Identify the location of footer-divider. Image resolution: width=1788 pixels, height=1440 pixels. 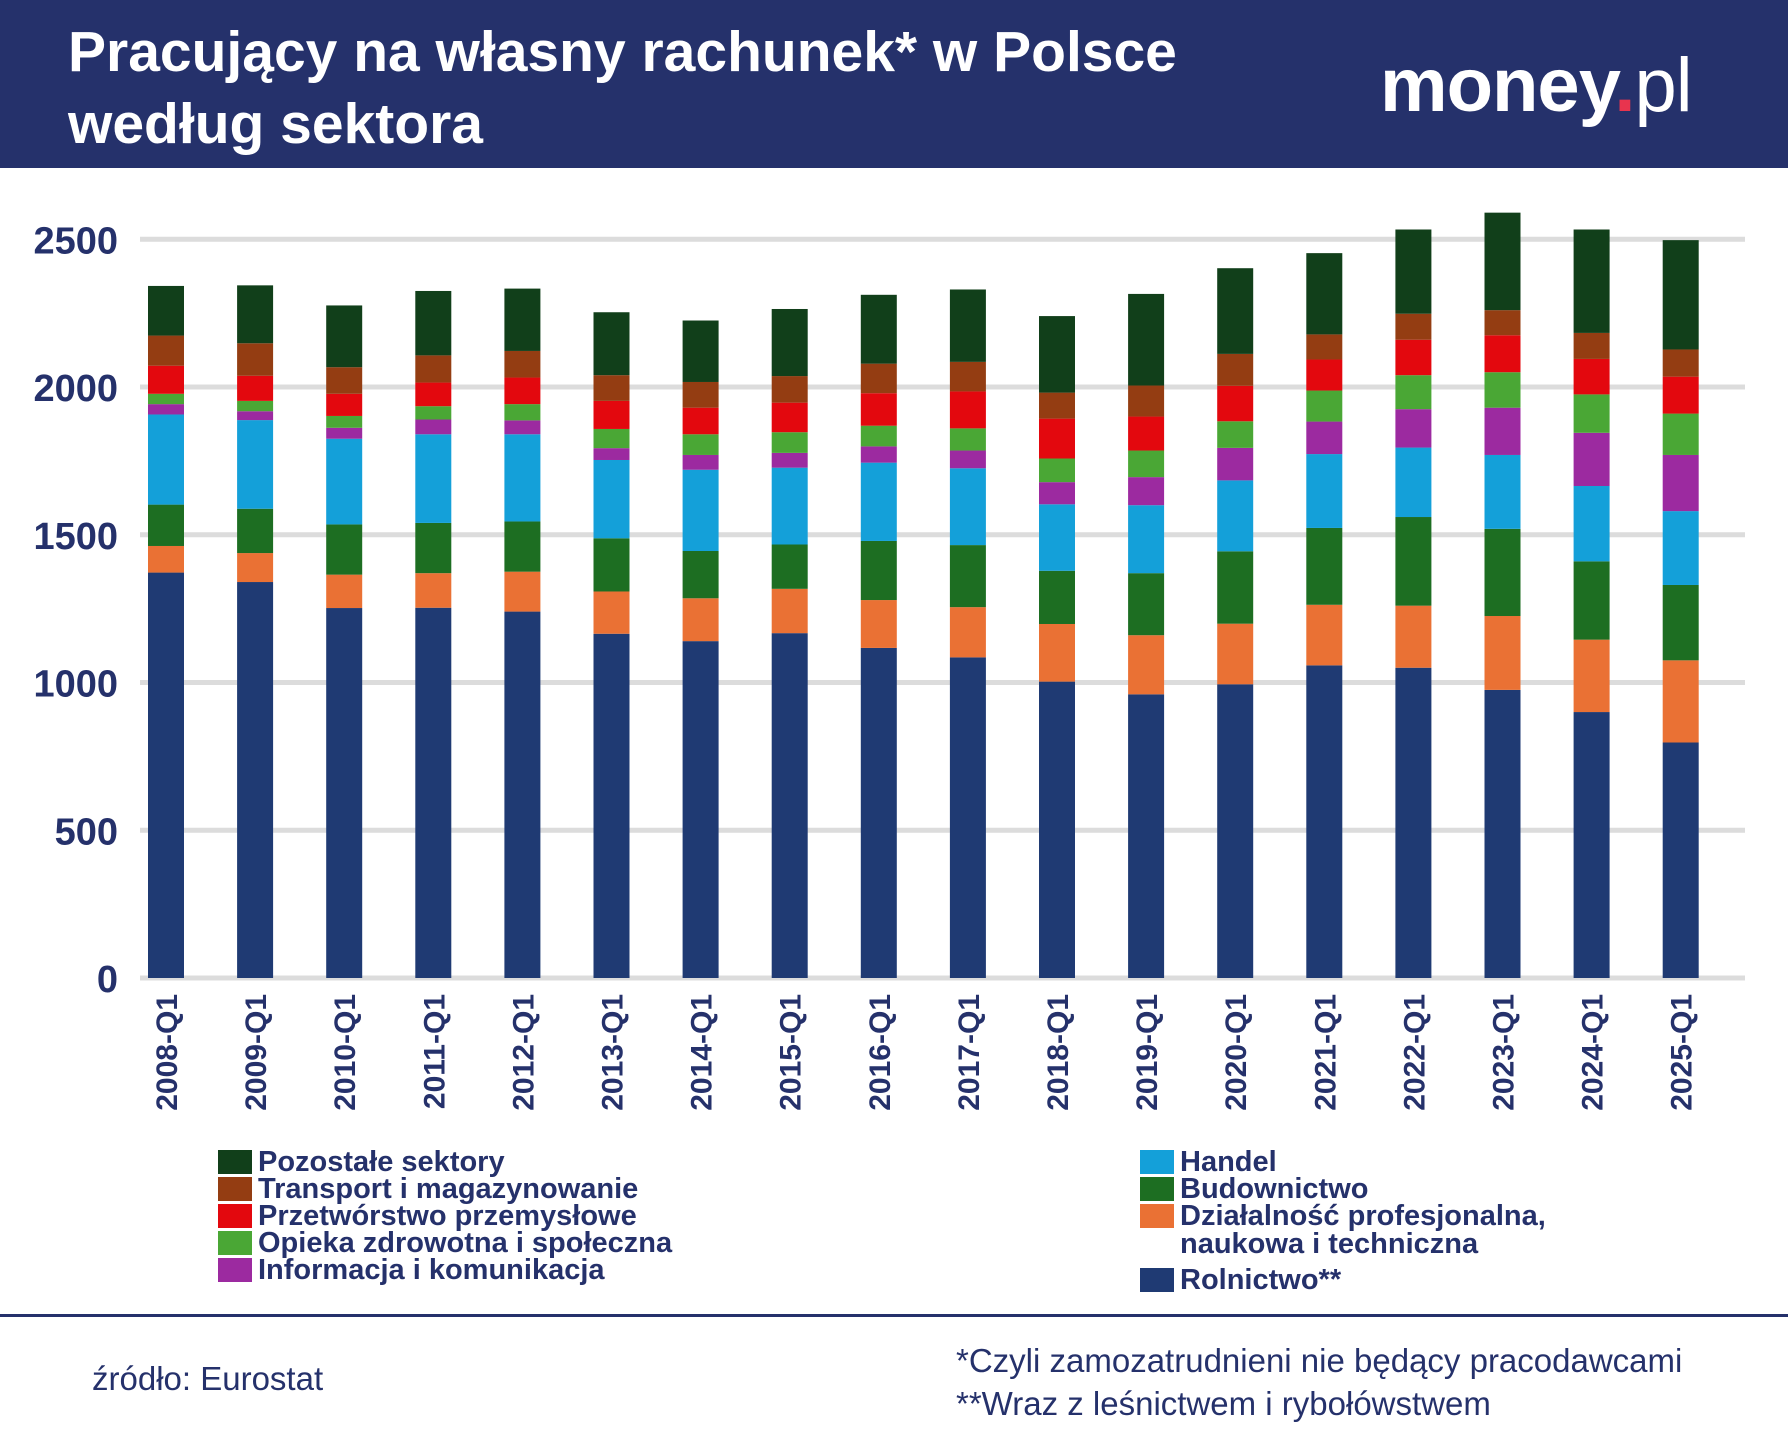
(894, 1315).